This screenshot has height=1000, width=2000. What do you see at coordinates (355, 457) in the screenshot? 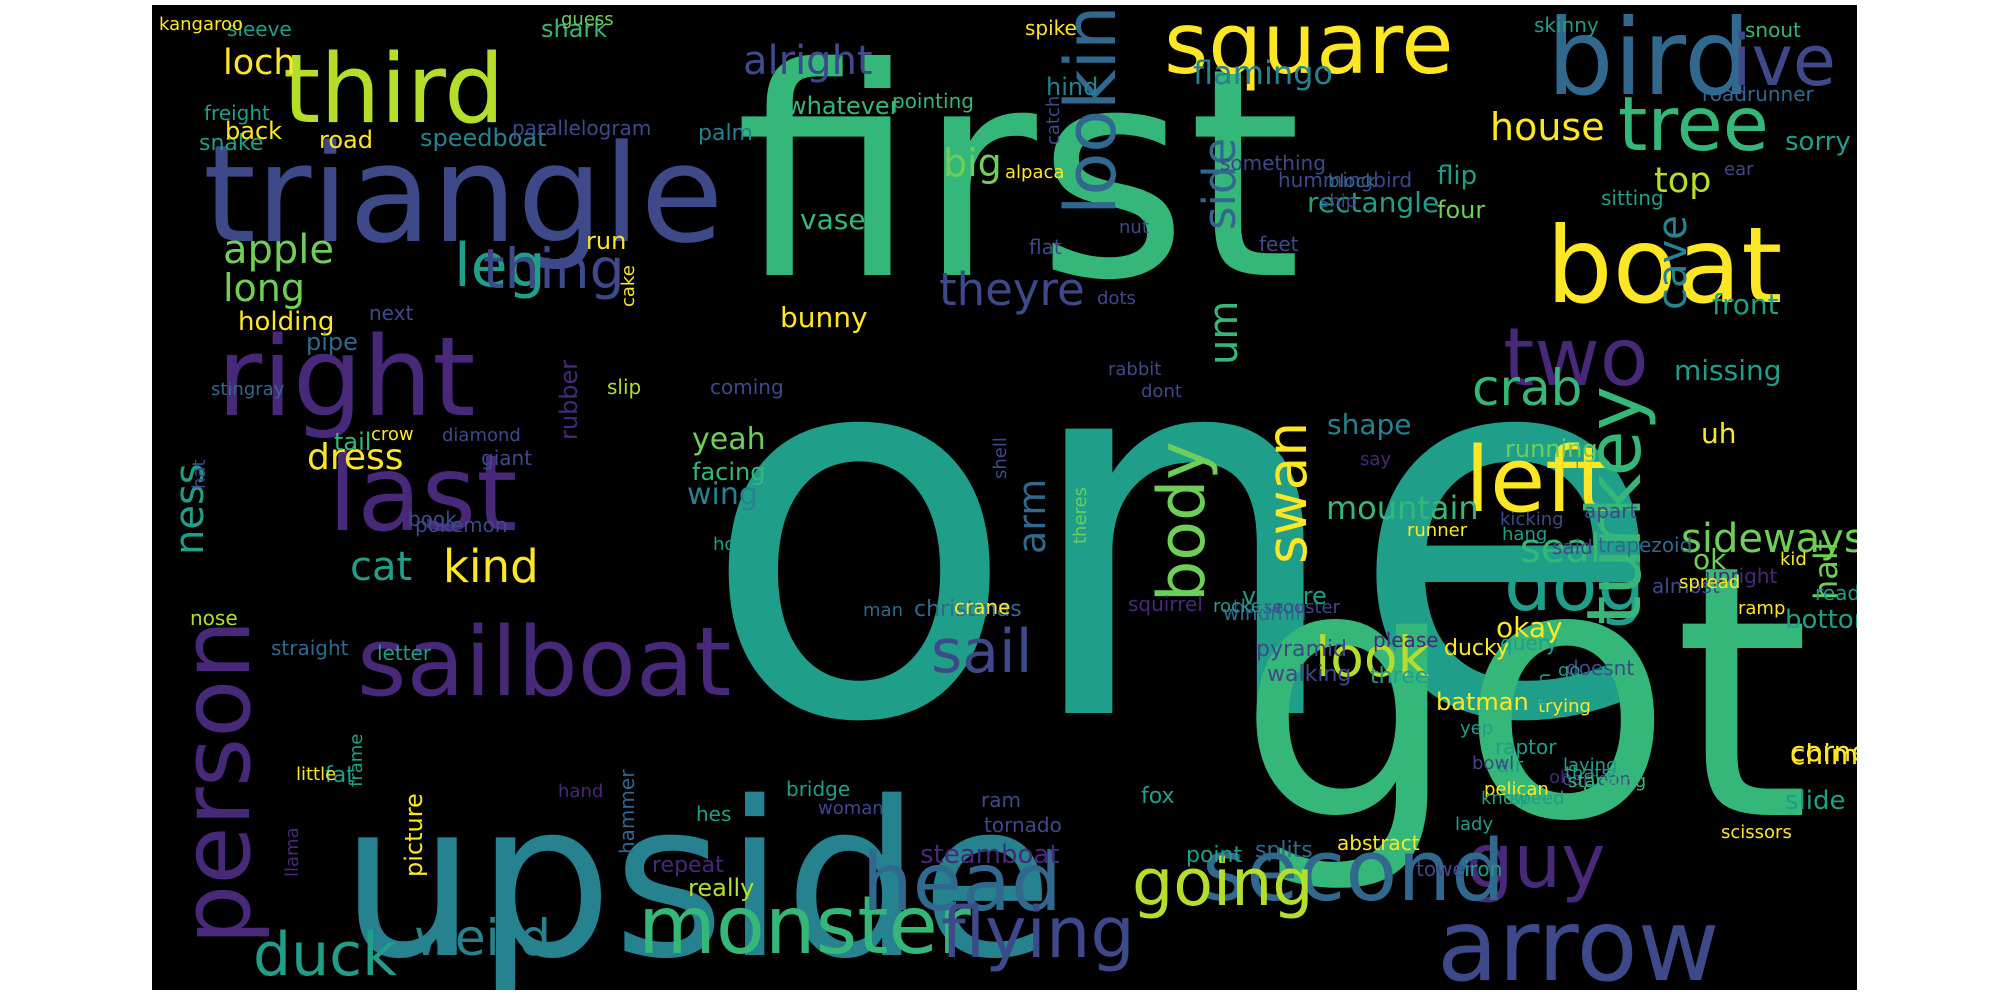
I see `word-dress: dress` at bounding box center [355, 457].